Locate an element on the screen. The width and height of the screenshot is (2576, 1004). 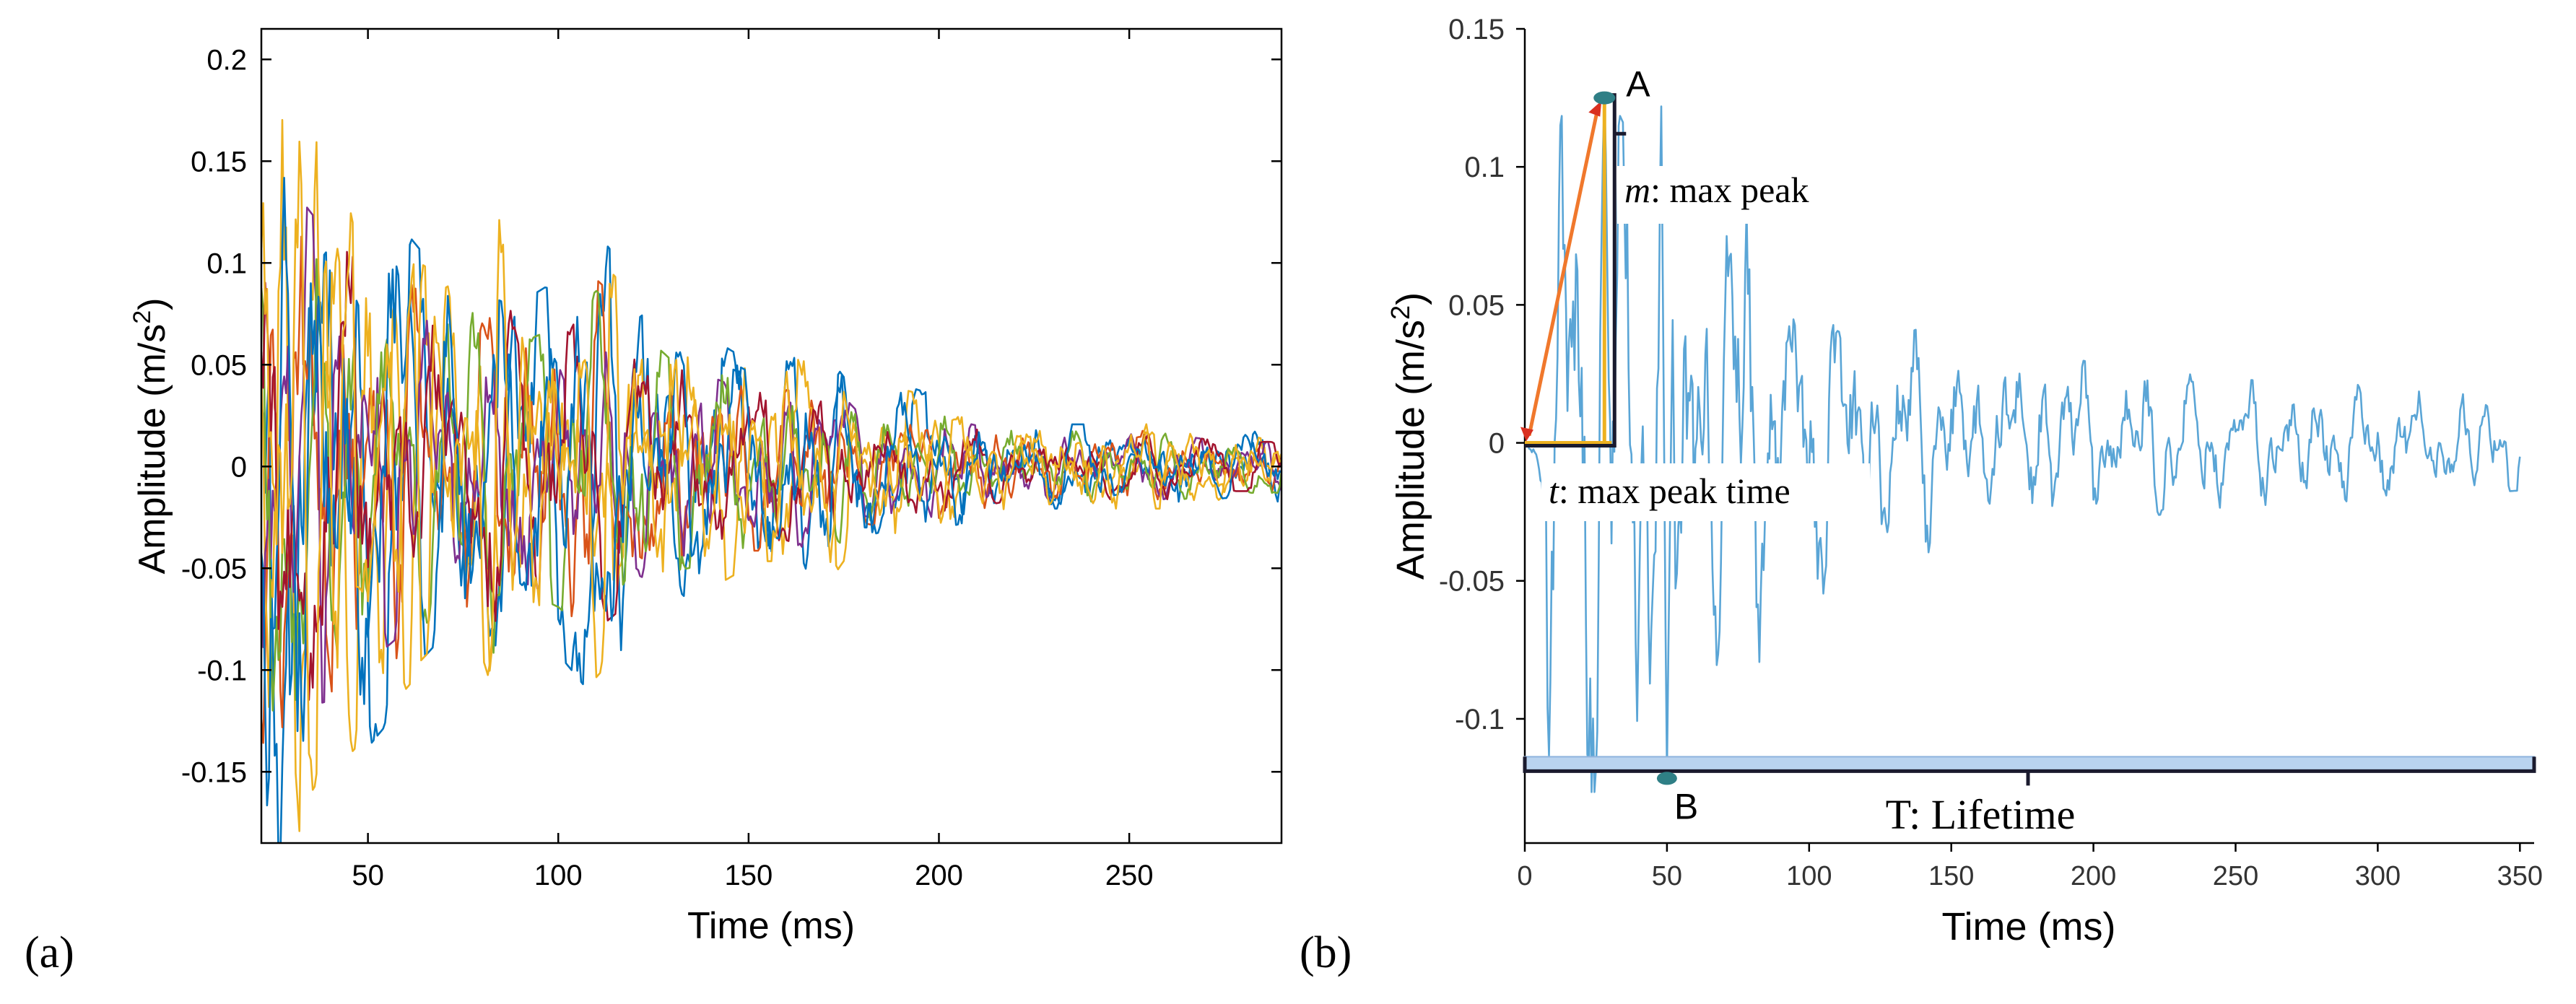
panel-a-y-tick-label: -0.15 is located at coordinates (214, 772).